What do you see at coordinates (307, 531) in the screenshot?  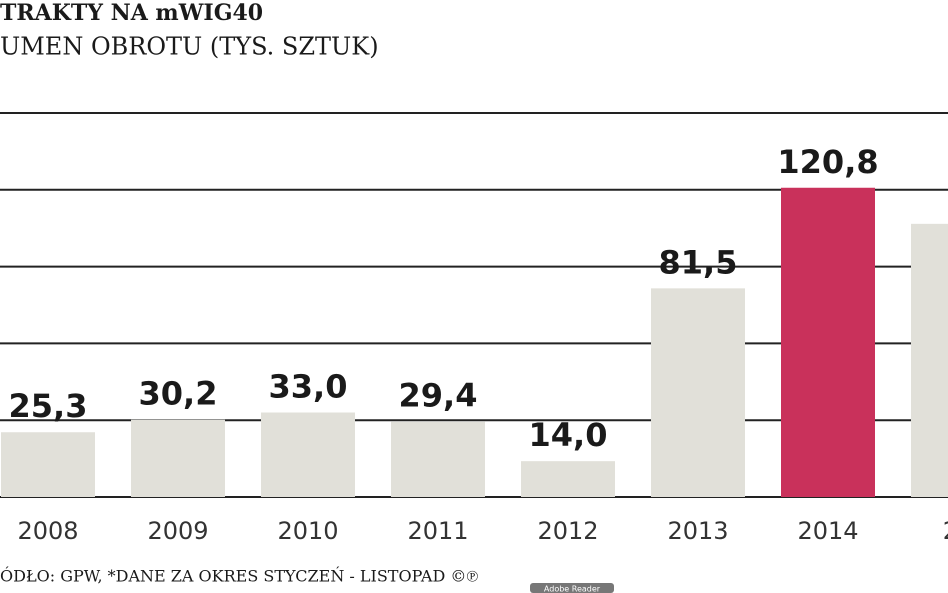 I see `x-tick-label: 2010` at bounding box center [307, 531].